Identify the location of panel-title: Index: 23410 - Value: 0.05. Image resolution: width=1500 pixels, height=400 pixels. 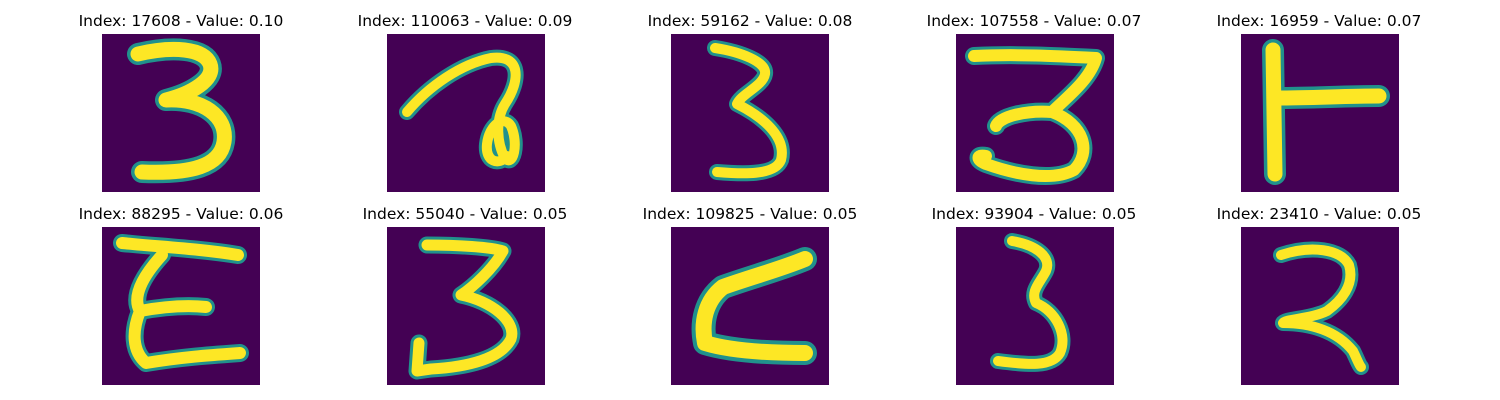
(1319, 214).